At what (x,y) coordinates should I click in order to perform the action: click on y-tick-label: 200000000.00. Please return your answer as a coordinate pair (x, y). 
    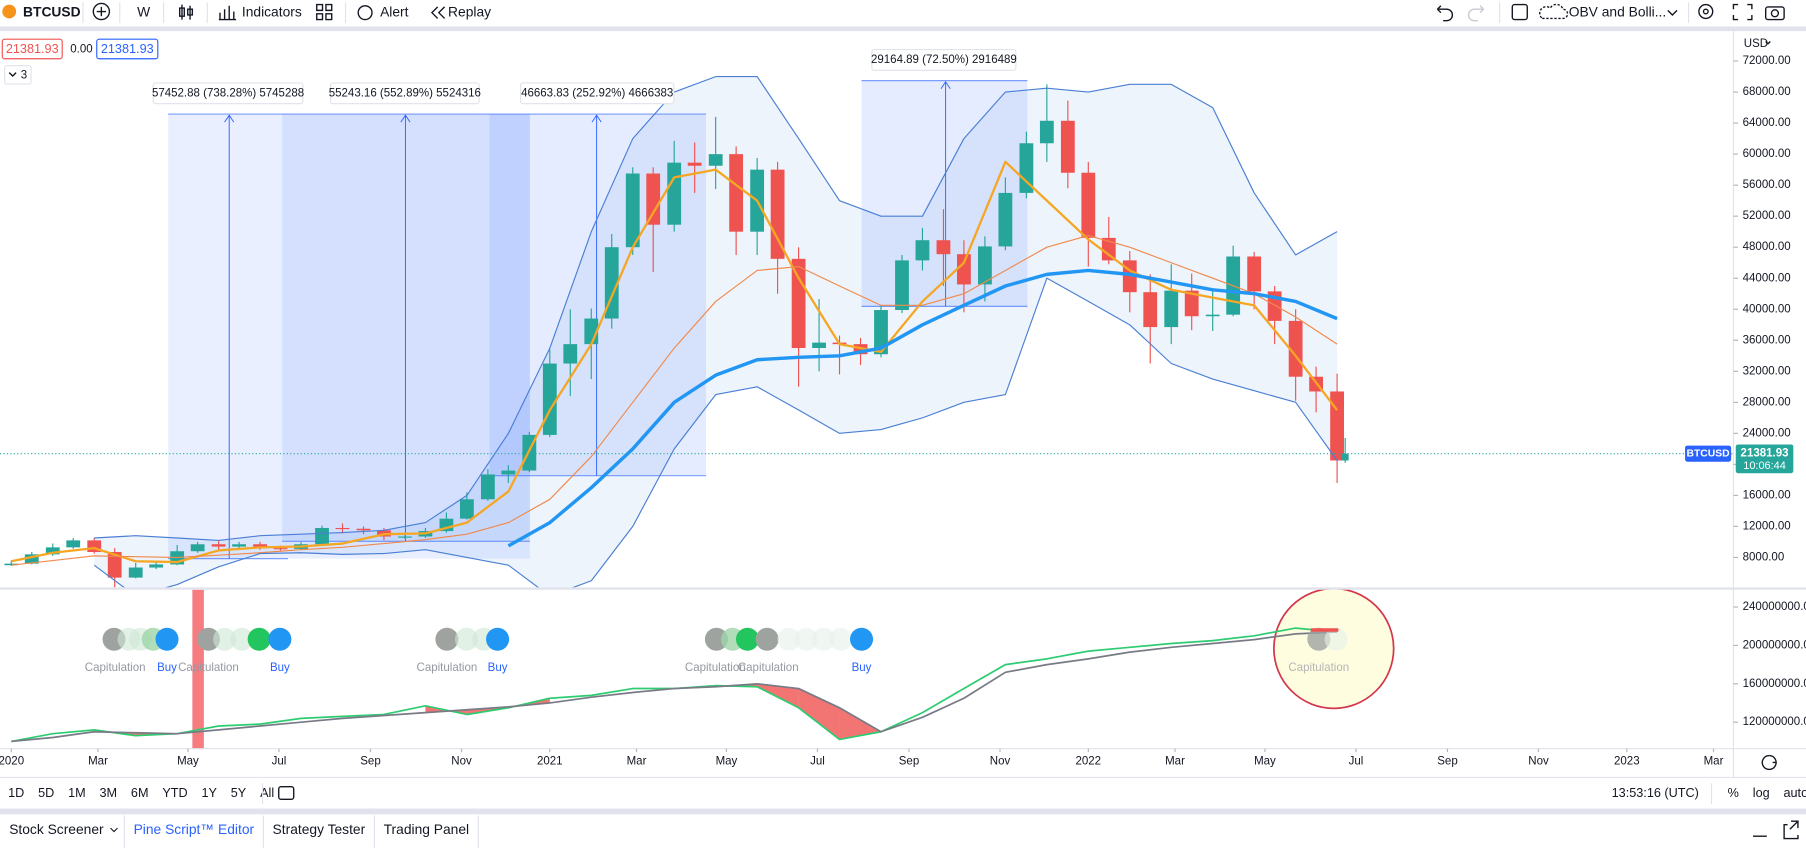
    Looking at the image, I should click on (1774, 645).